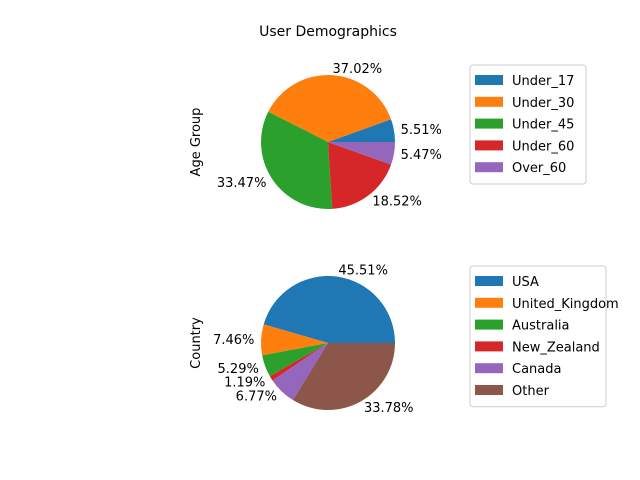  I want to click on country-legend-frame, so click(538, 336).